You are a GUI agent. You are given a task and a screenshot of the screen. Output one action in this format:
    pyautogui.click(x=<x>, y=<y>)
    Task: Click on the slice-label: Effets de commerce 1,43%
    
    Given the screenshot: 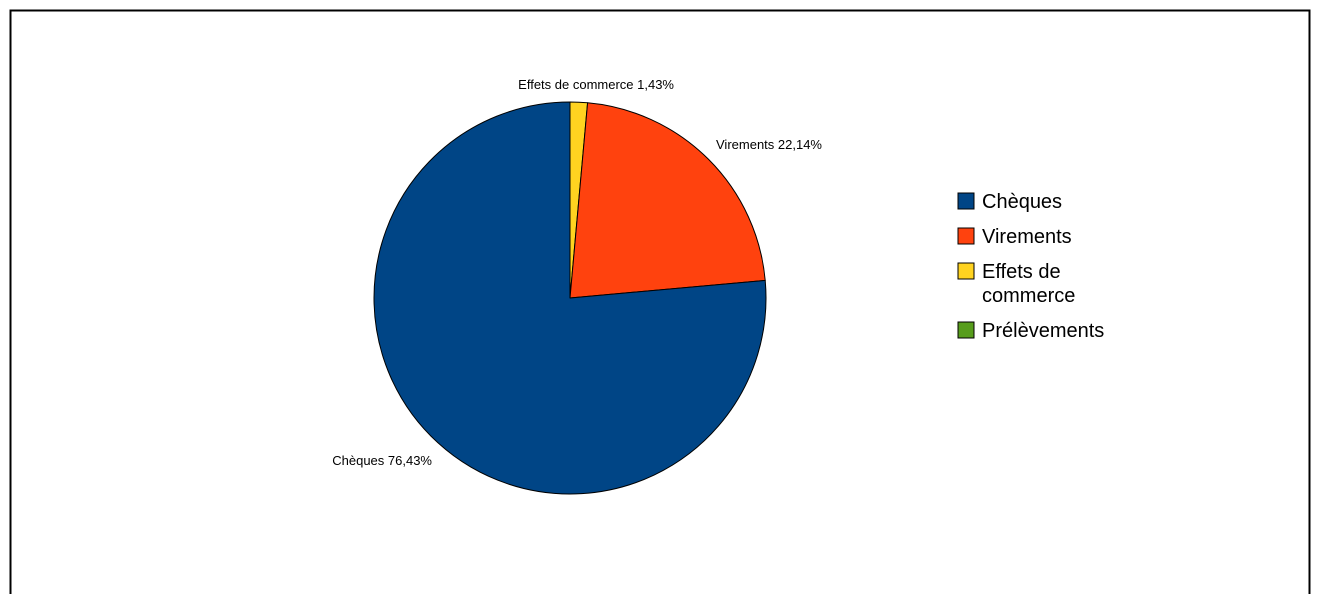 What is the action you would take?
    pyautogui.click(x=596, y=84)
    